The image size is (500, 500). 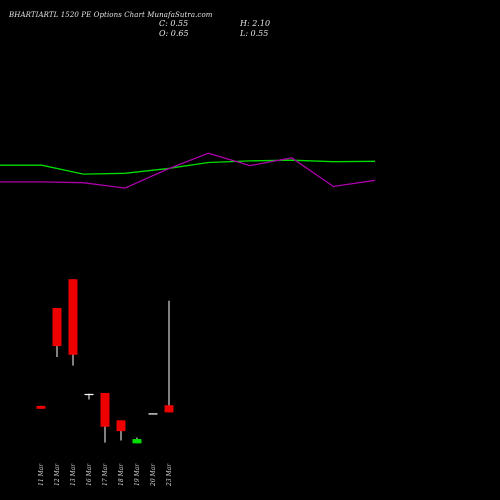 What do you see at coordinates (254, 33) in the screenshot?
I see `low-value: L: 0.55` at bounding box center [254, 33].